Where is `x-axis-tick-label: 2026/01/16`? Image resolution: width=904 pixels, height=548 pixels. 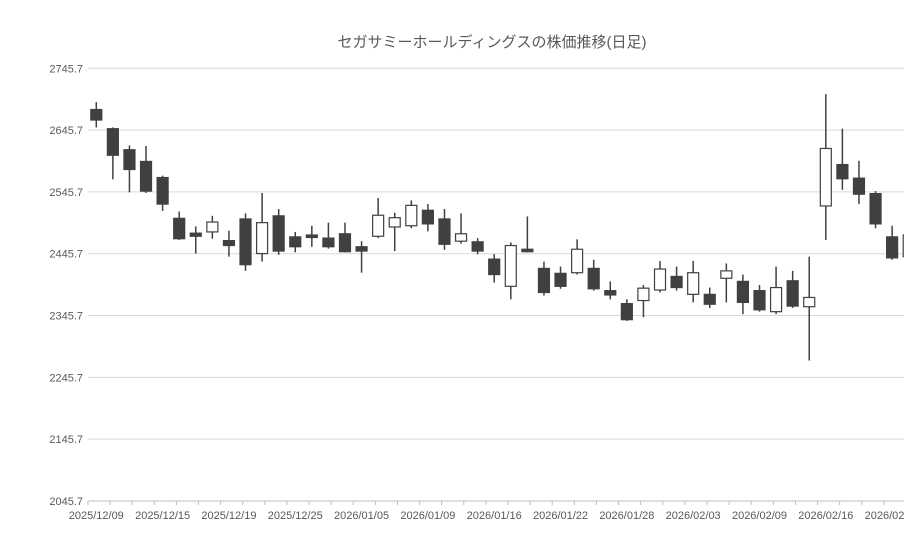
x-axis-tick-label: 2026/01/16 is located at coordinates (494, 516).